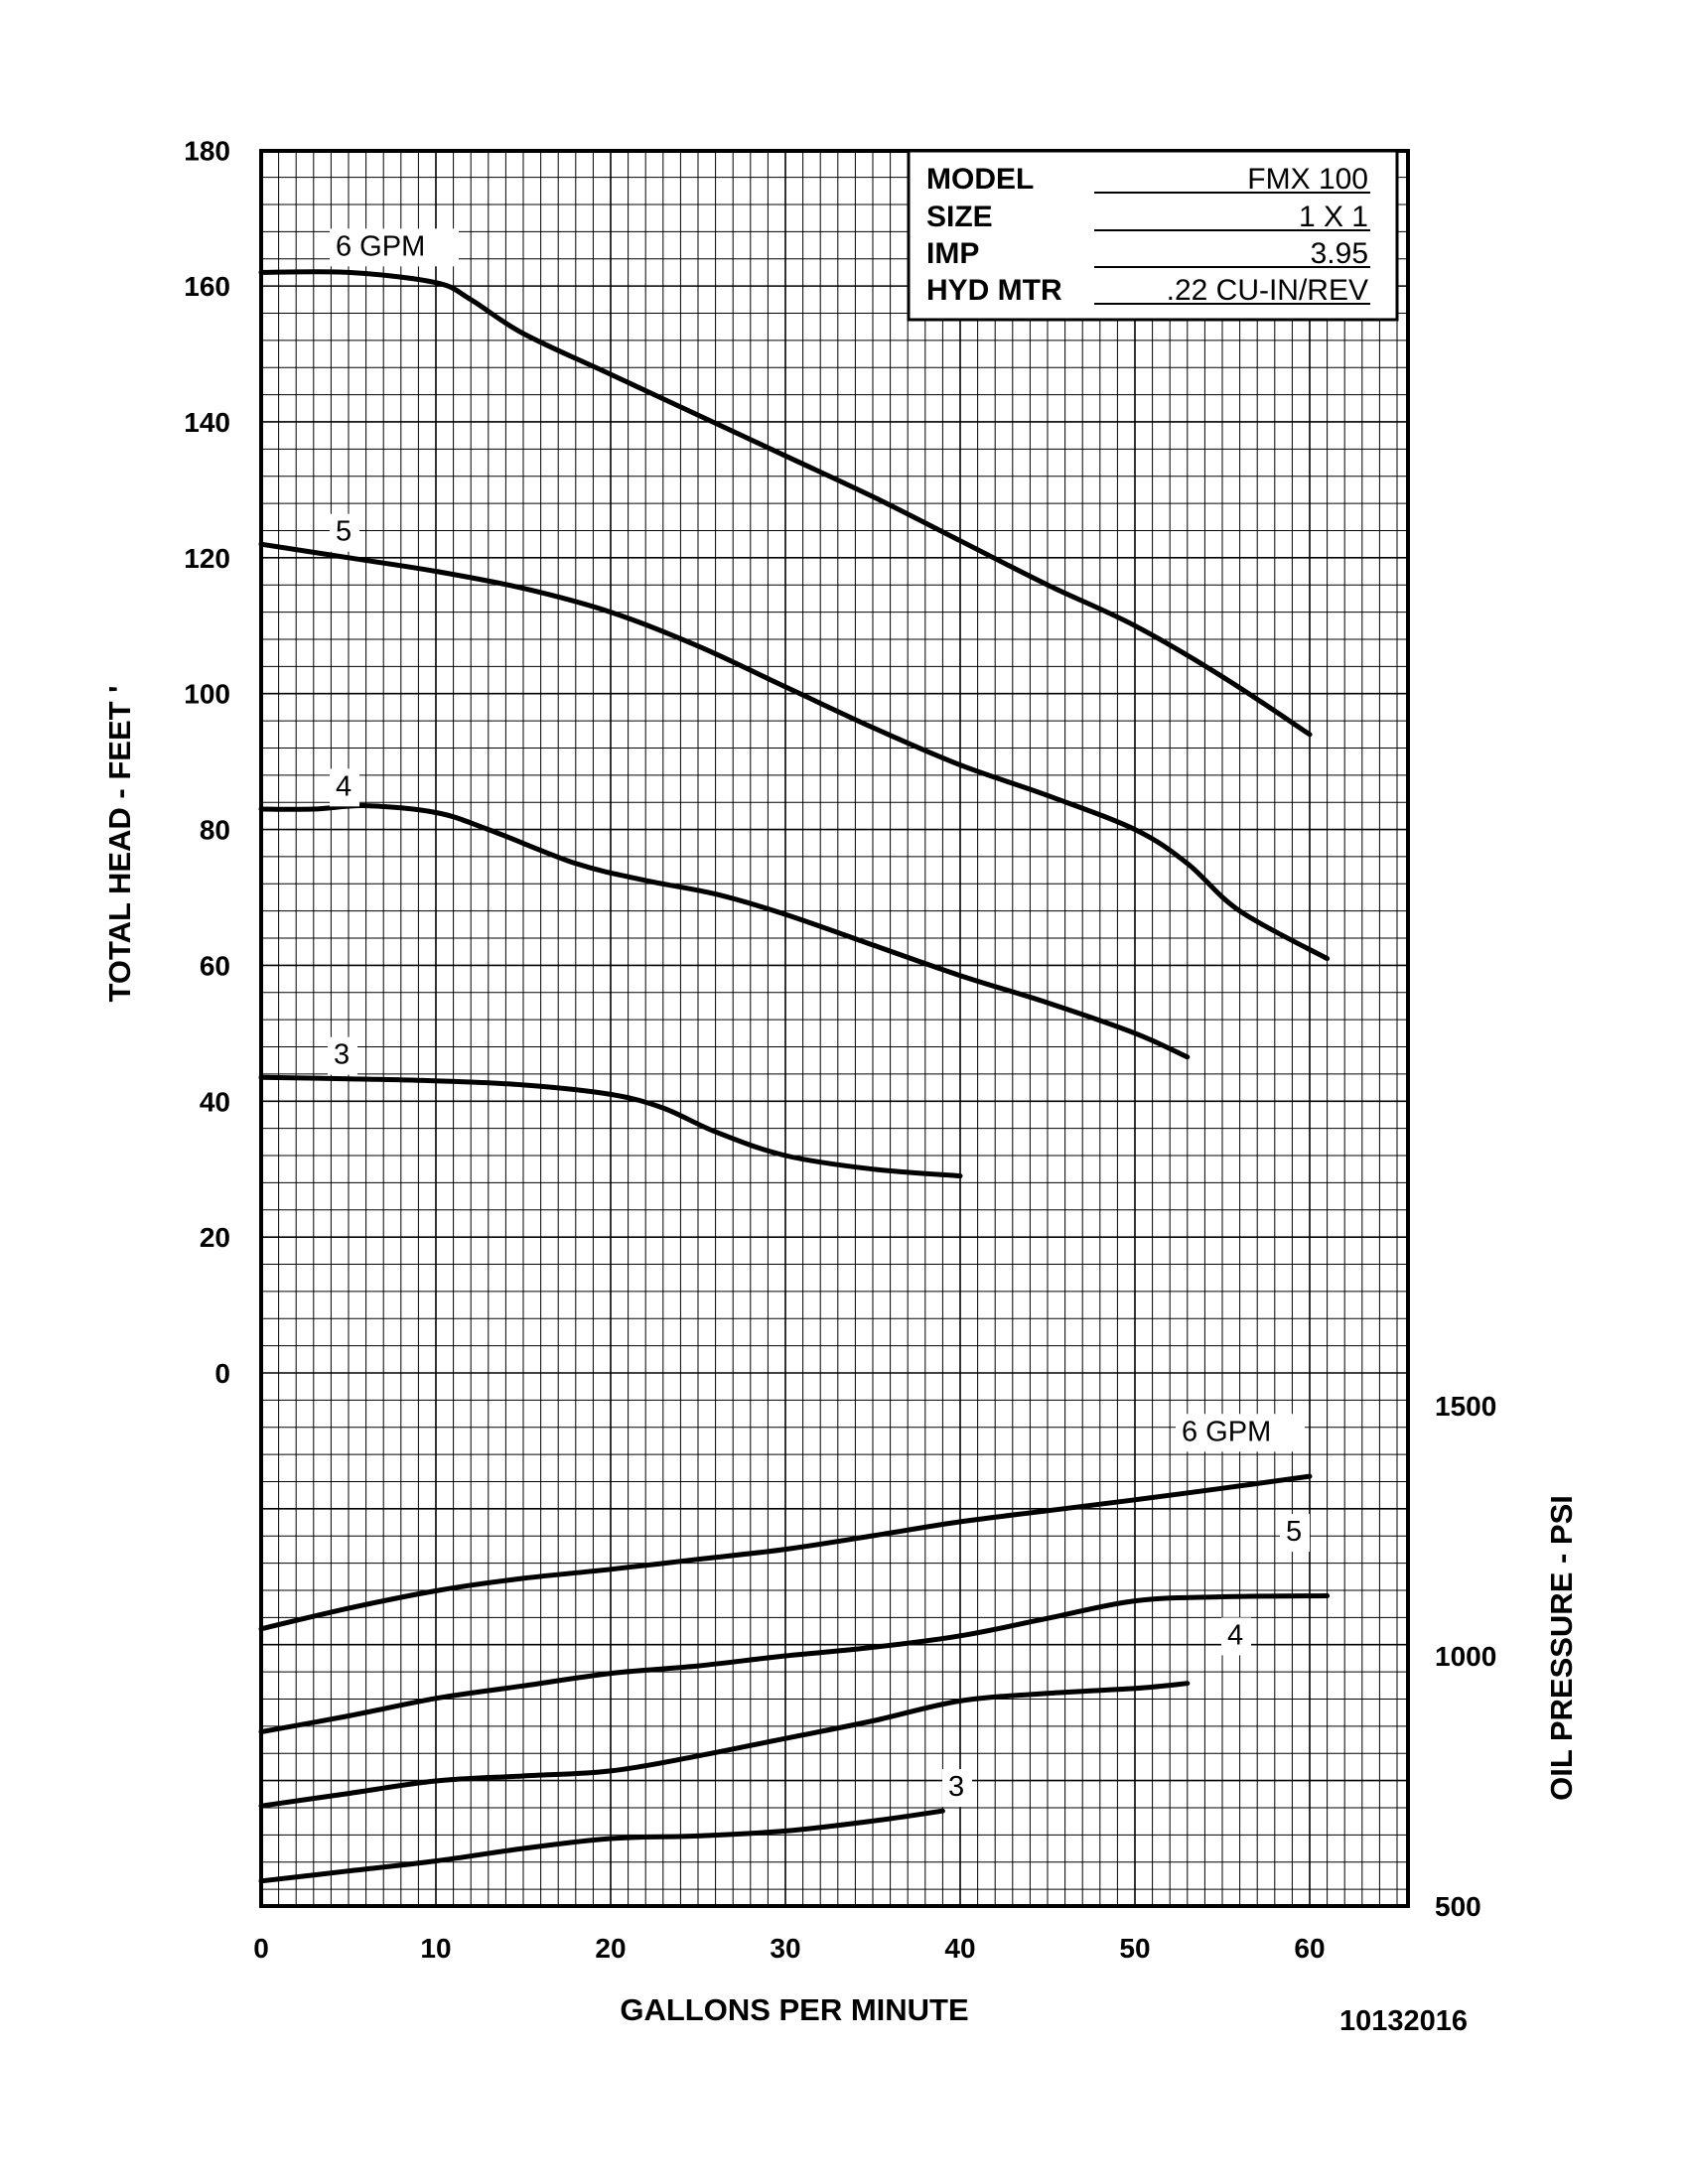  What do you see at coordinates (1561, 1648) in the screenshot?
I see `y2-axis-title: OIL PRESSURE - PSI` at bounding box center [1561, 1648].